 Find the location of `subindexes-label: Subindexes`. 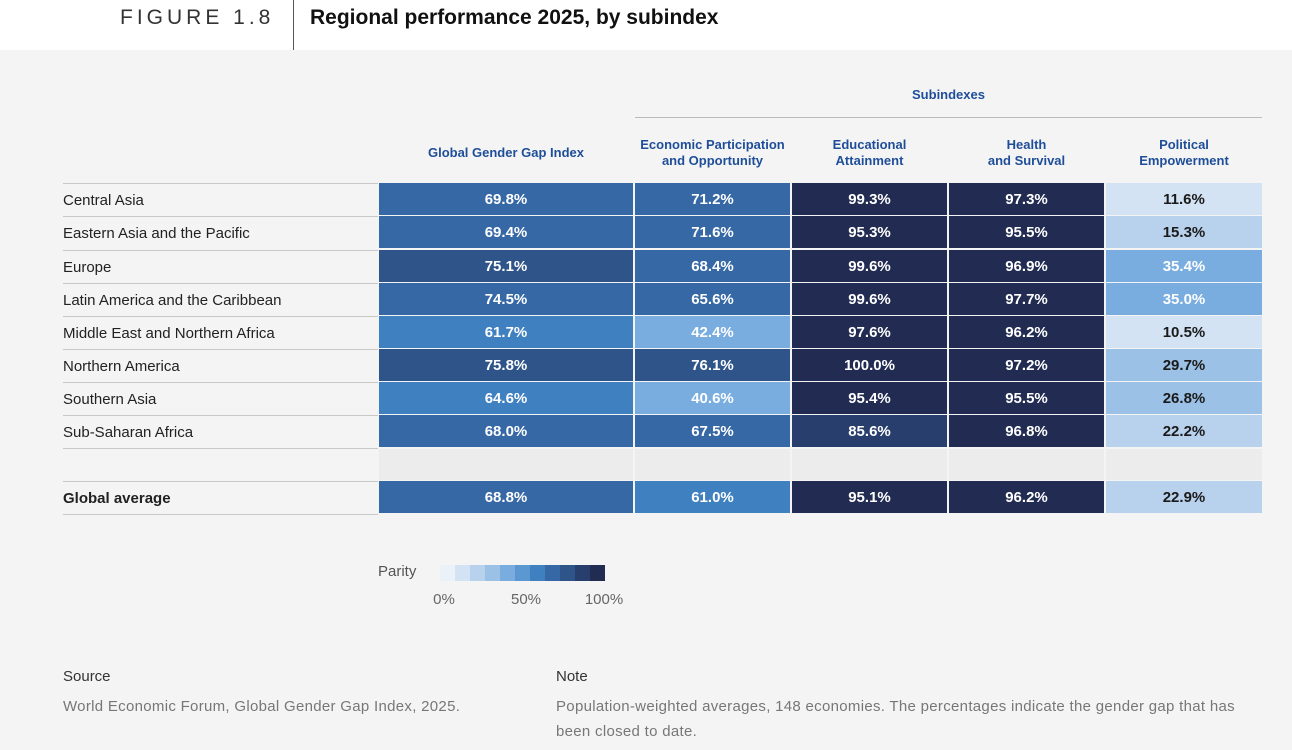

subindexes-label: Subindexes is located at coordinates (948, 94).